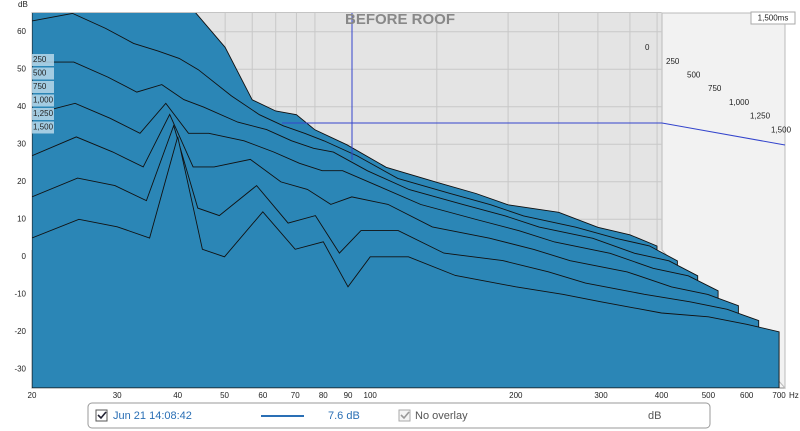 This screenshot has height=431, width=800. Describe the element at coordinates (673, 61) in the screenshot. I see `time-axis-label: 250` at that location.